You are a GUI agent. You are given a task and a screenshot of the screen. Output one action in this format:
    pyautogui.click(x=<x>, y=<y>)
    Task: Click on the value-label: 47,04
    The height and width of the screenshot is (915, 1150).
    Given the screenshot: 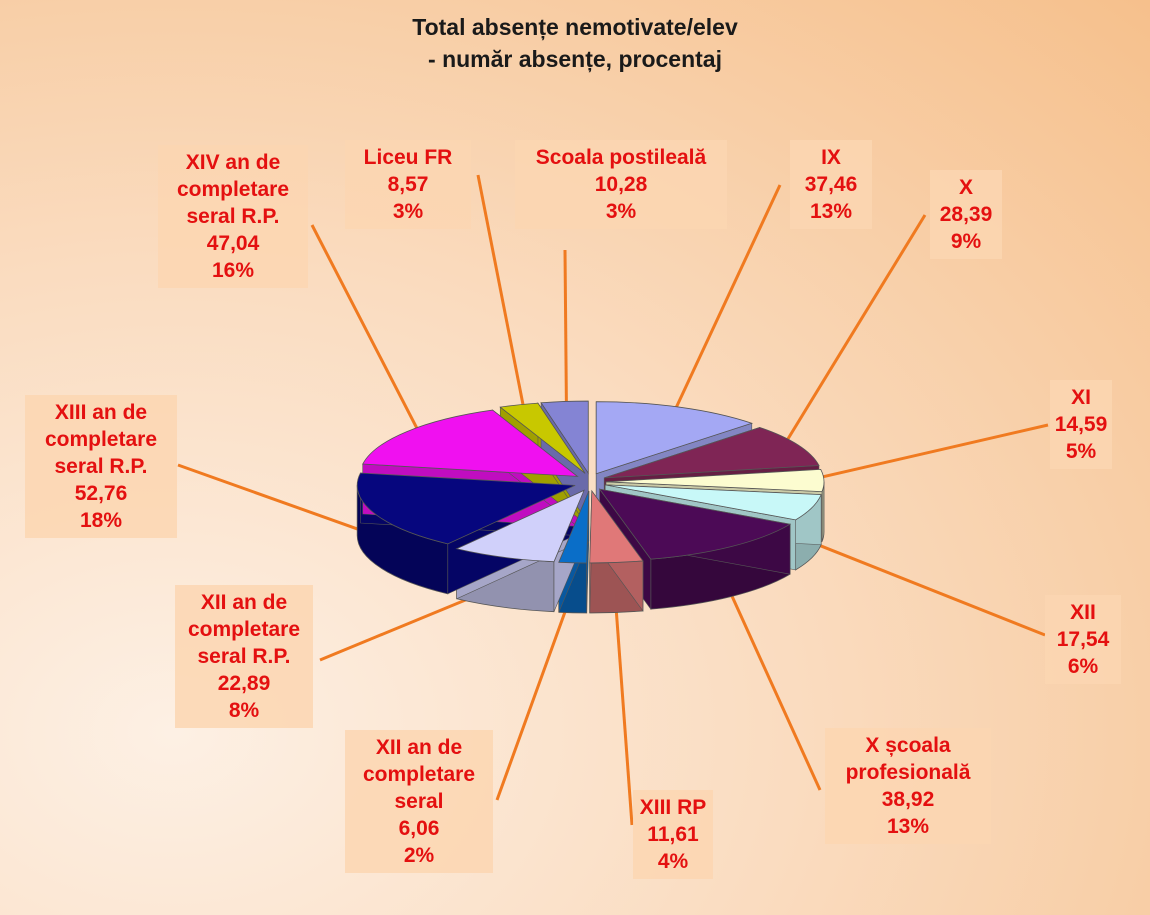 What is the action you would take?
    pyautogui.click(x=233, y=243)
    